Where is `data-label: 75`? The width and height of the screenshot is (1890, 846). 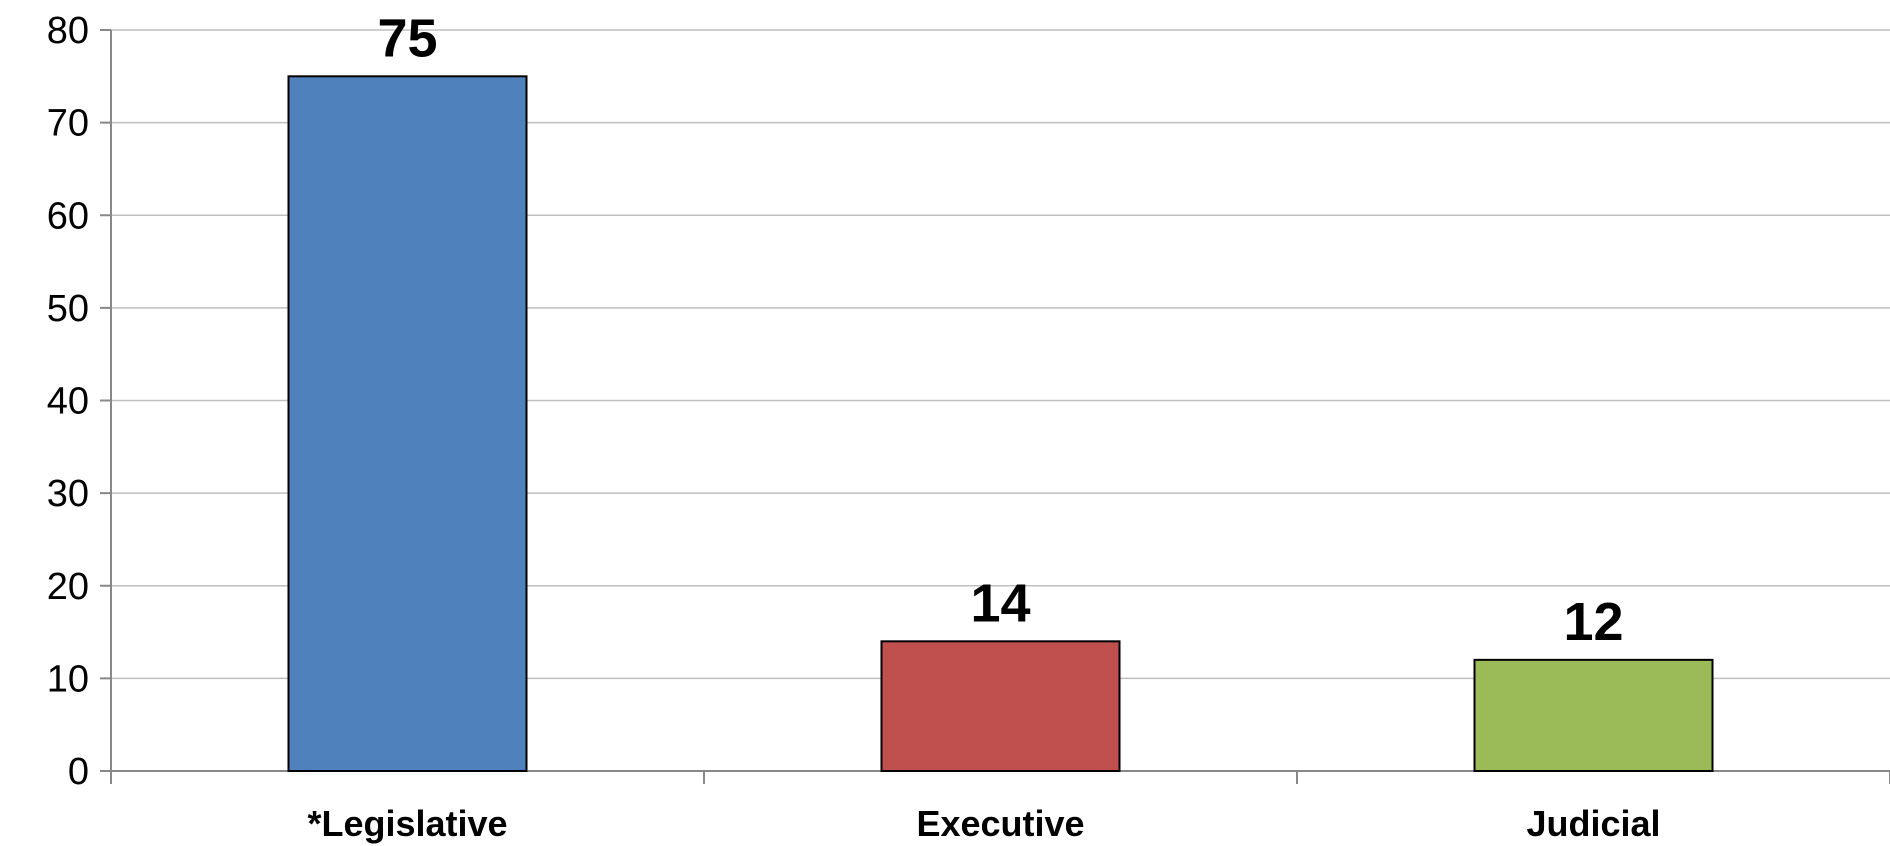 data-label: 75 is located at coordinates (407, 38).